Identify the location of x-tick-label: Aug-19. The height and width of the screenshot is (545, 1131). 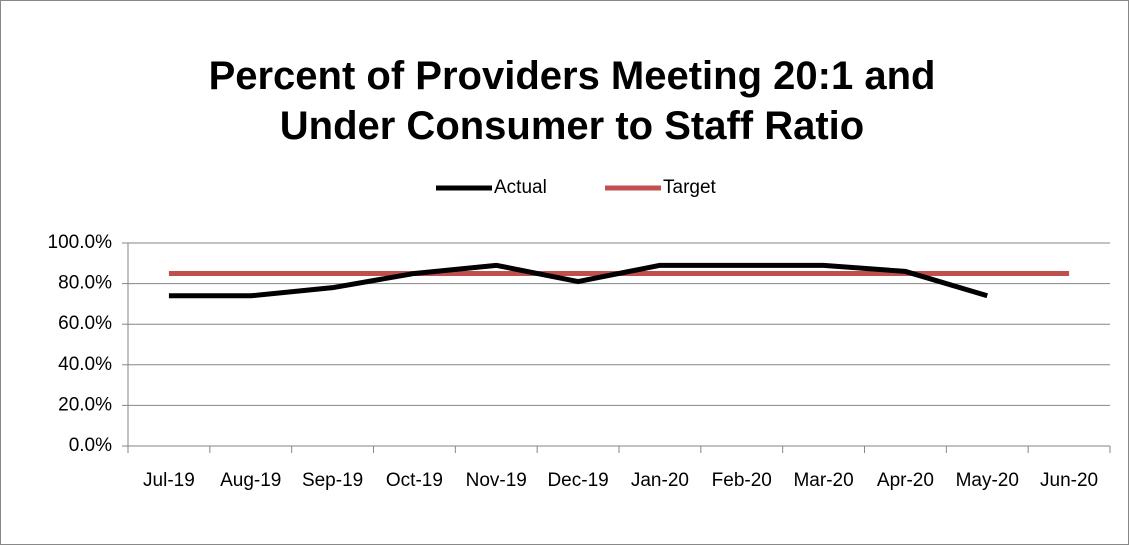
(250, 480).